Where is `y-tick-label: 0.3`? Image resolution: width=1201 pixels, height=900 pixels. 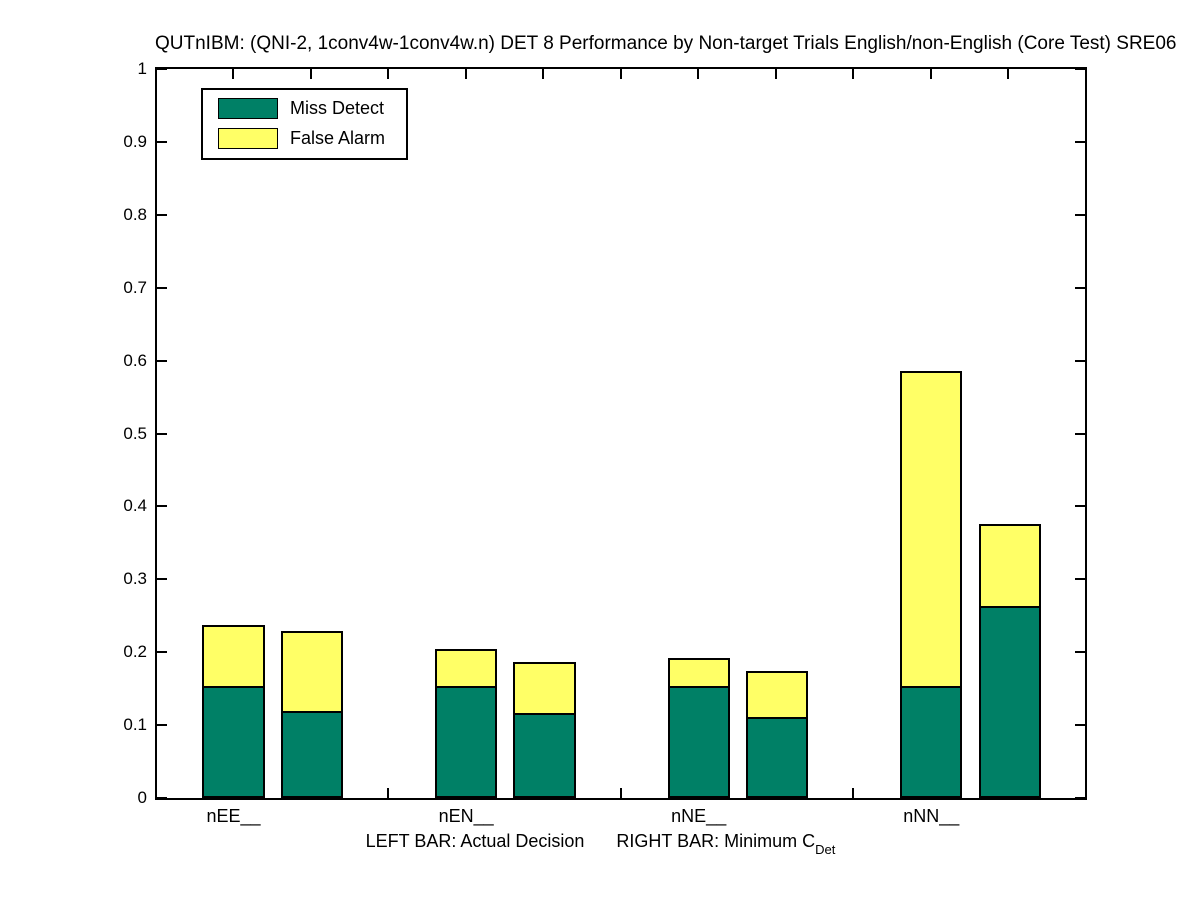 y-tick-label: 0.3 is located at coordinates (135, 579).